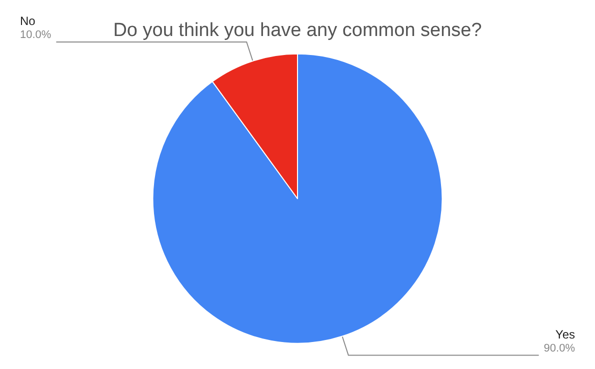 This screenshot has width=595, height=369. Describe the element at coordinates (560, 348) in the screenshot. I see `data-label: 90.0%` at that location.